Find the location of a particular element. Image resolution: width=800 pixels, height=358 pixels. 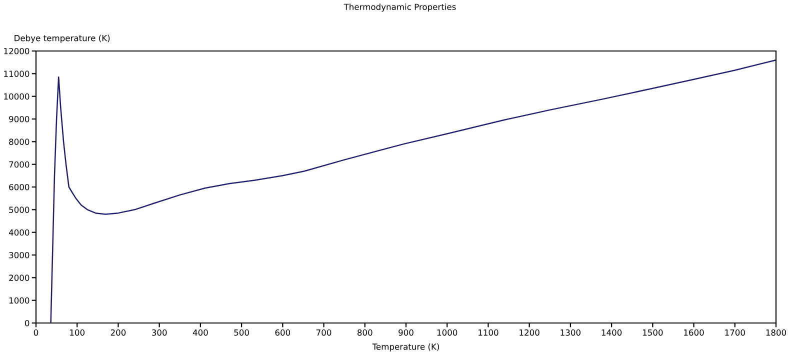

x-tick-label: 800 is located at coordinates (365, 332).